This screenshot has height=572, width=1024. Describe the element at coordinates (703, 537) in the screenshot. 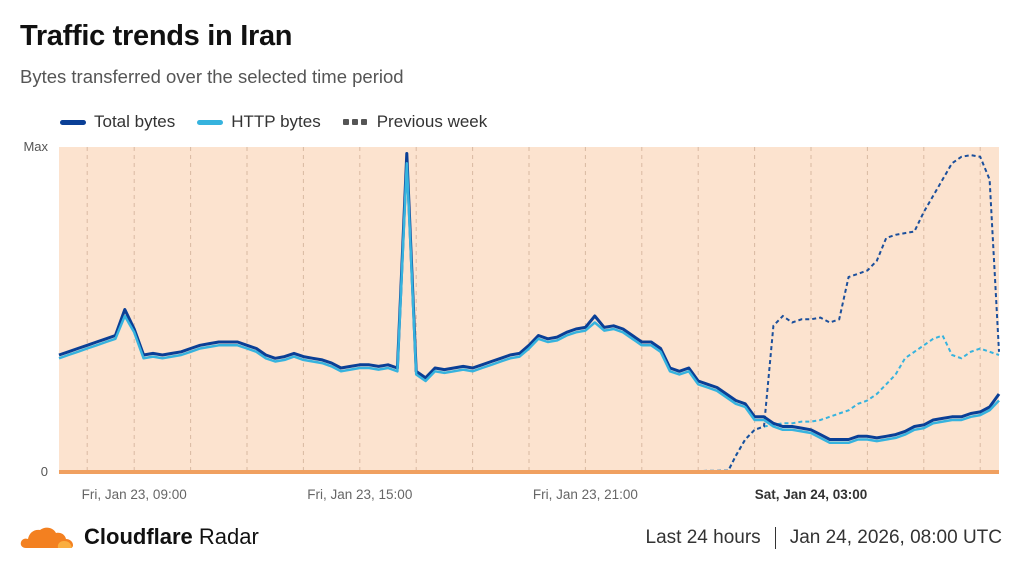

I see `time-range-label: Last 24 hours` at that location.